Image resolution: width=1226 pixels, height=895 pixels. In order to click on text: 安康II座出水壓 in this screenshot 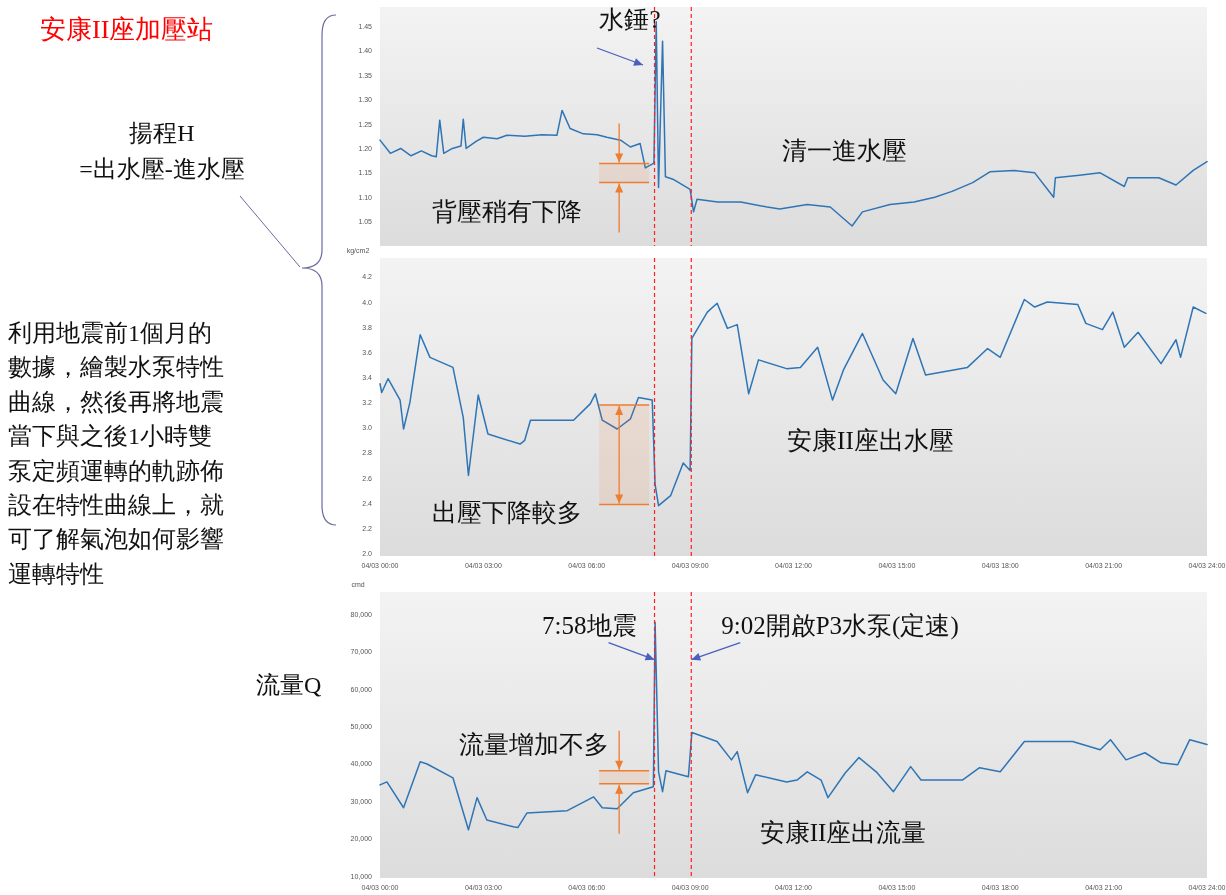, I will do `click(870, 440)`.